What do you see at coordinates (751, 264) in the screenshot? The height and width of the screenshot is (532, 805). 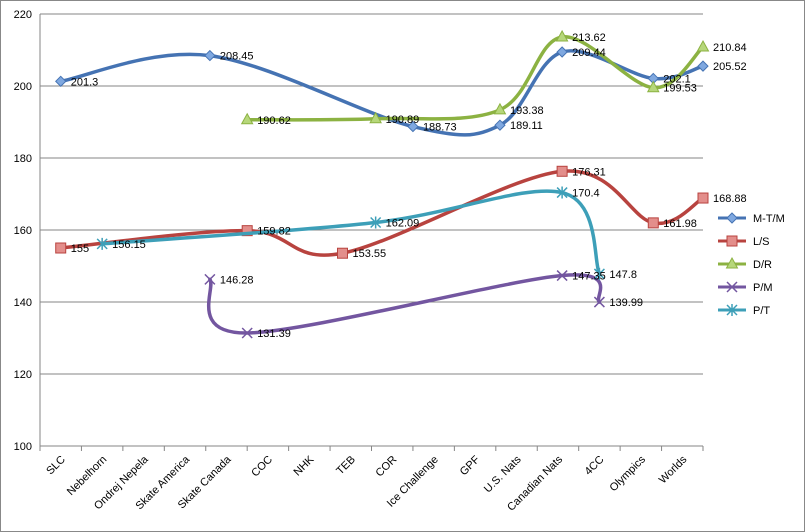 I see `legend: M-T/M L/S D/R P/M P/T` at bounding box center [751, 264].